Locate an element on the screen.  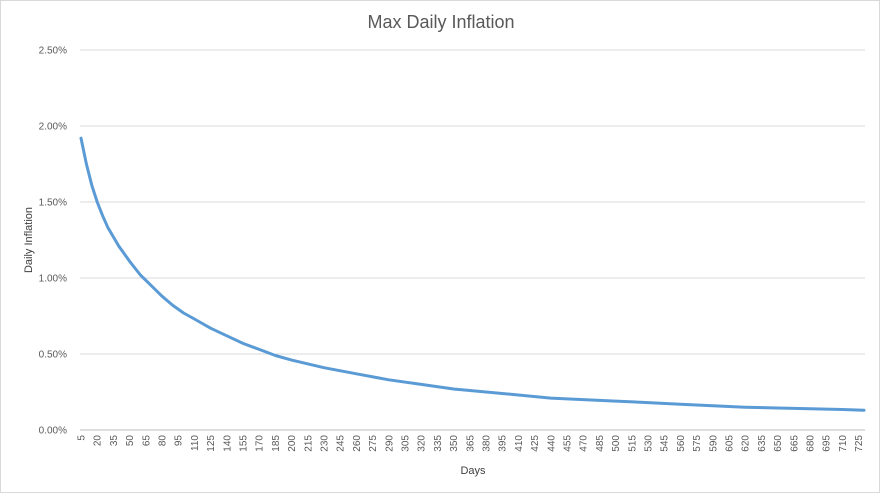
x-tick-label: 365 is located at coordinates (470, 443).